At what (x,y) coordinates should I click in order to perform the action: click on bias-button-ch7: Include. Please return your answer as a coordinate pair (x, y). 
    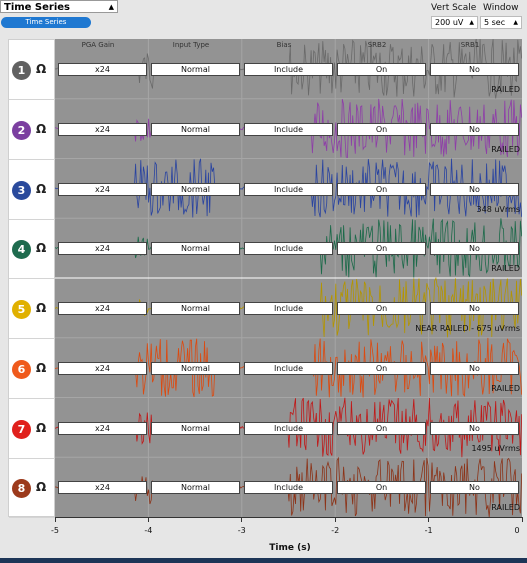
    Looking at the image, I should click on (288, 428).